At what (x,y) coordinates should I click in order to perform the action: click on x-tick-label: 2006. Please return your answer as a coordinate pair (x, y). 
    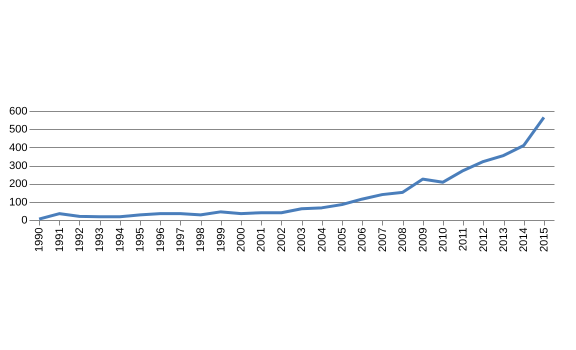
    Looking at the image, I should click on (362, 240).